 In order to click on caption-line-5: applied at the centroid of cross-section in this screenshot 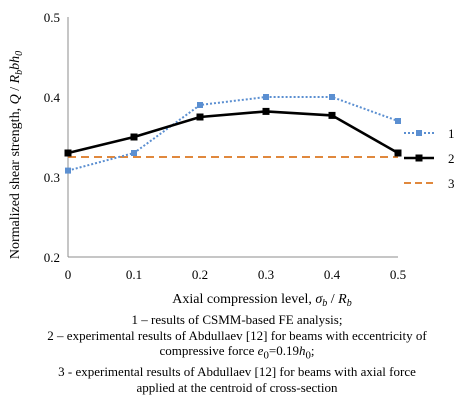, I will do `click(237, 387)`.